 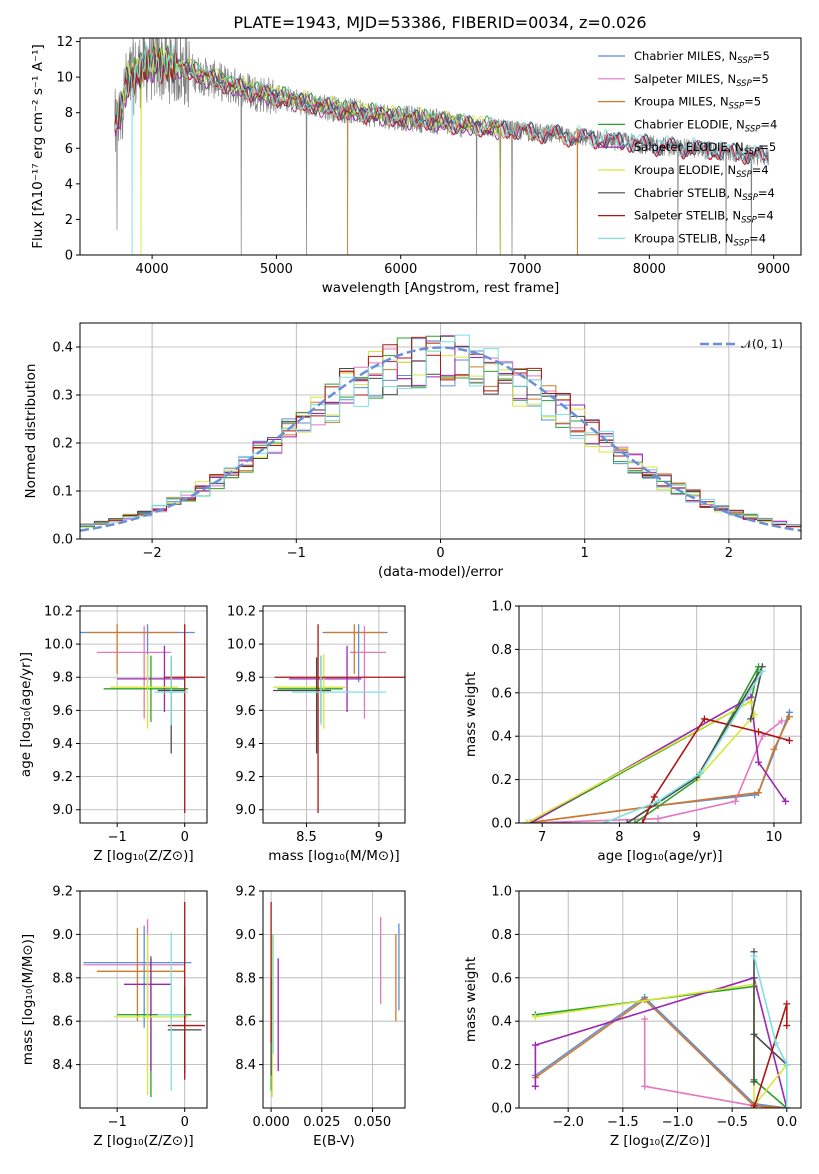 What do you see at coordinates (64, 42) in the screenshot?
I see `y-tick-label: 12` at bounding box center [64, 42].